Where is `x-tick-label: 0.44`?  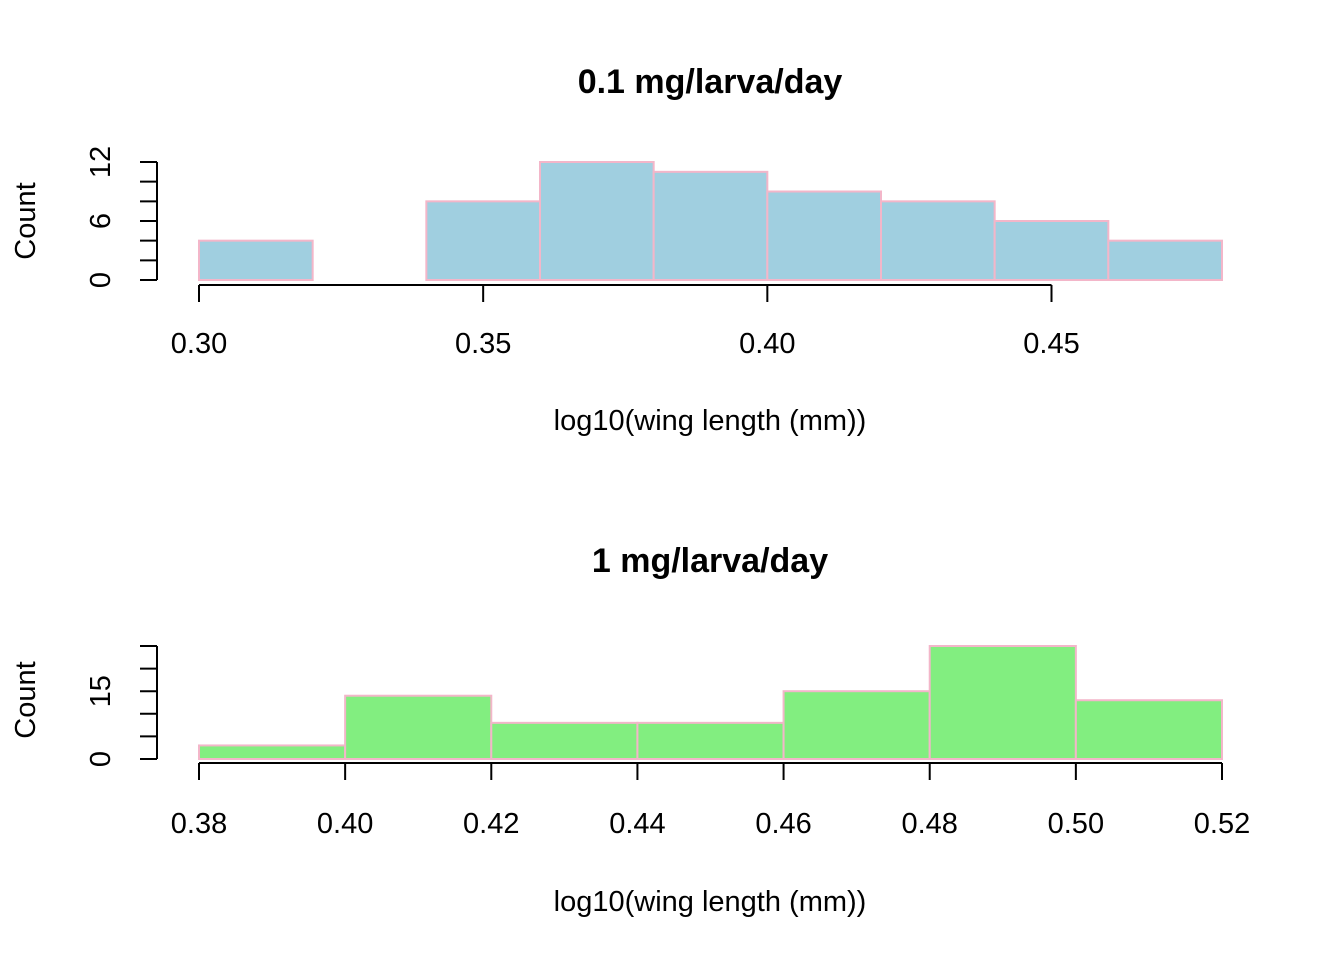 x-tick-label: 0.44 is located at coordinates (637, 824).